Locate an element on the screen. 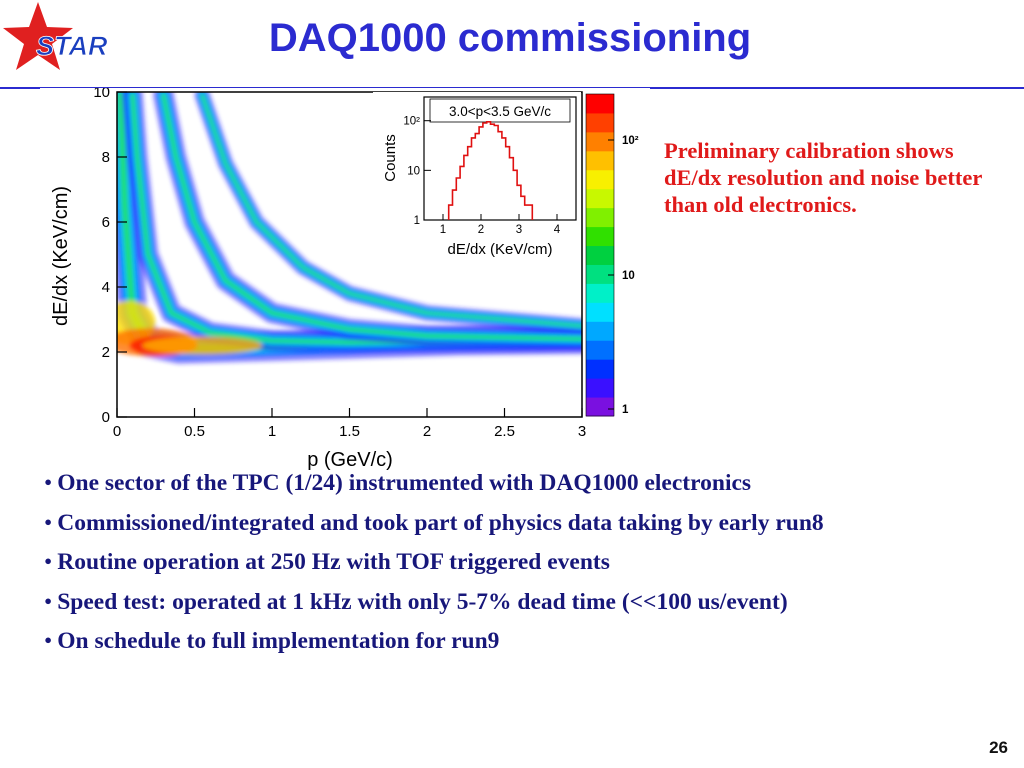 The height and width of the screenshot is (768, 1024). y-axis-ticks: 0 2 4 6 8 10 is located at coordinates (110, 257).